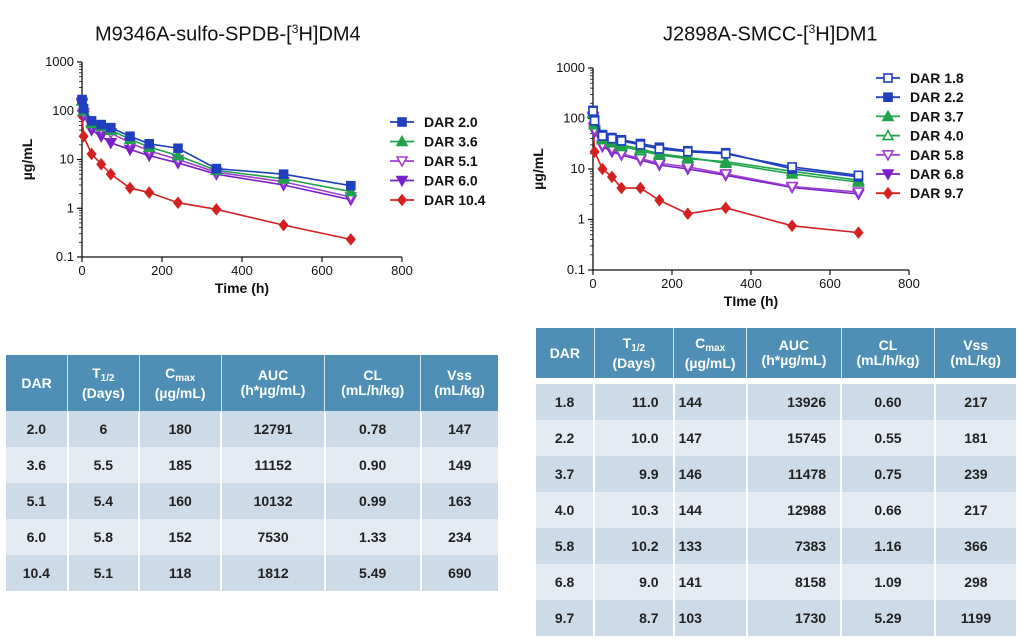 The image size is (1022, 641). Describe the element at coordinates (710, 546) in the screenshot. I see `right-cell-c: 133` at that location.